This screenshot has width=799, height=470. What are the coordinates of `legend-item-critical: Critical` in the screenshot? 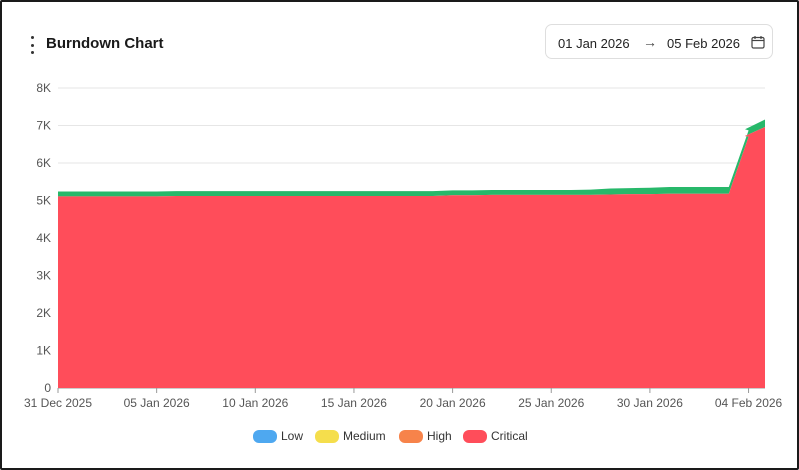 It's located at (495, 436).